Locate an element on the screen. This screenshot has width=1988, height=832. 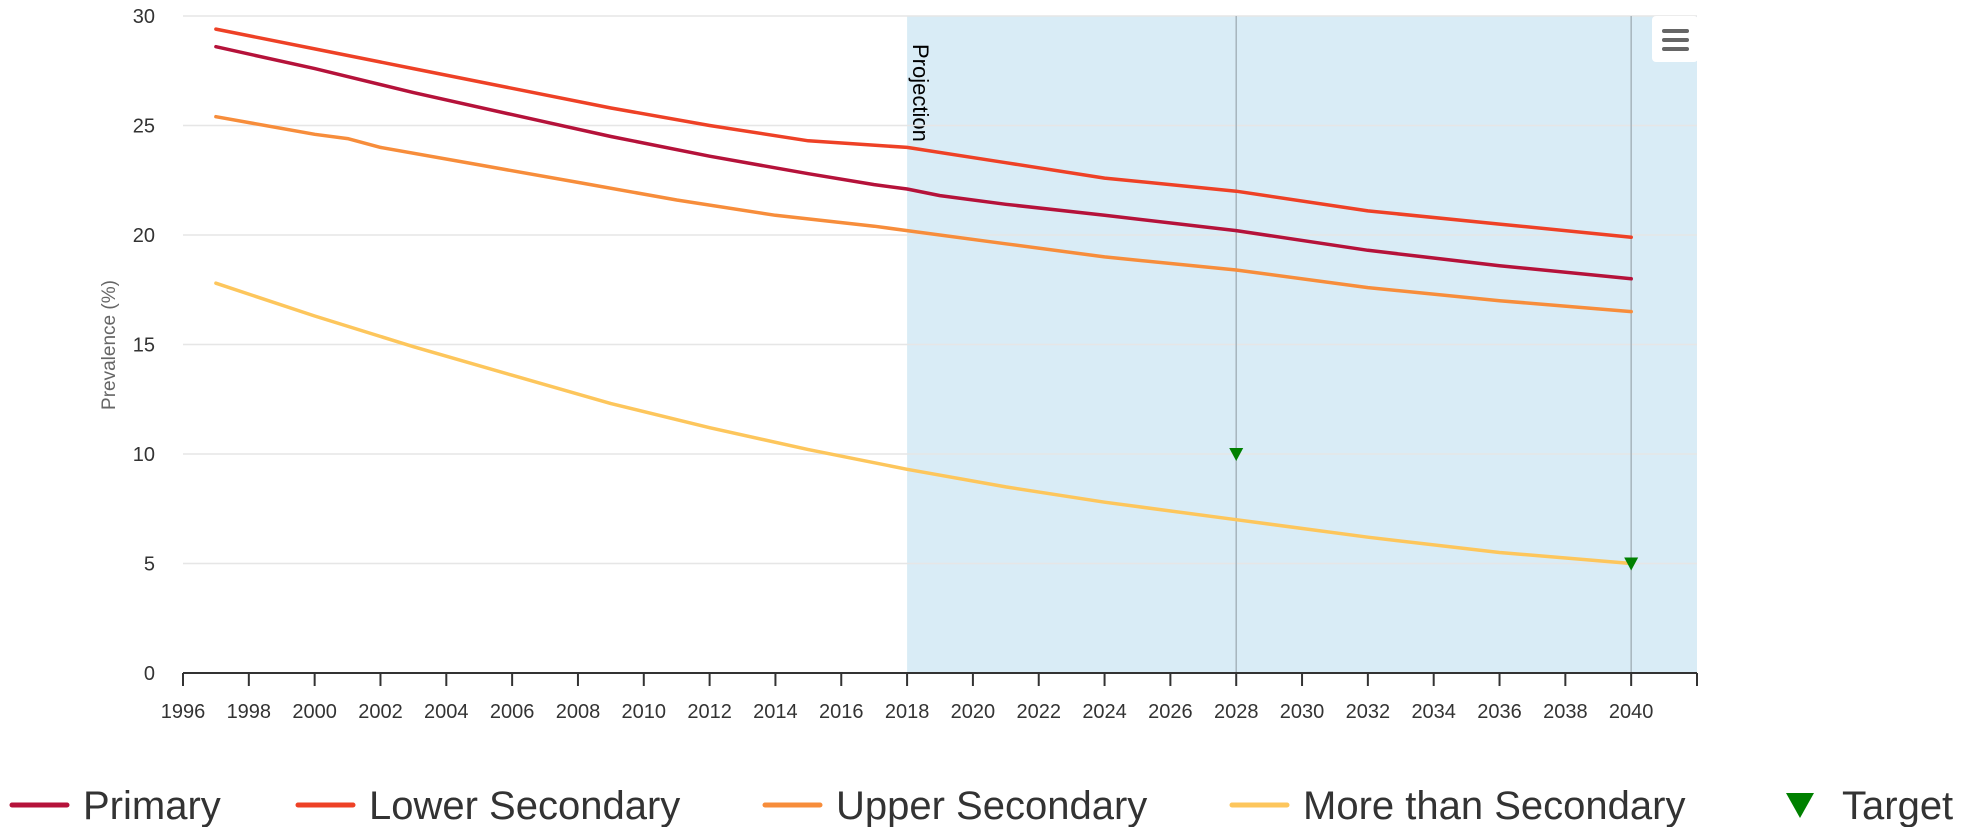
legend-item-target: Target is located at coordinates (1869, 806).